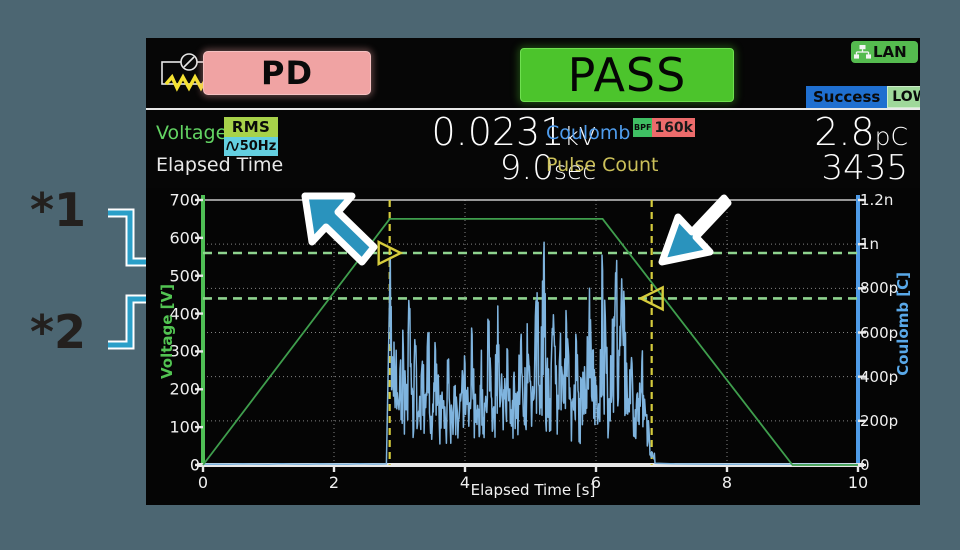  Describe the element at coordinates (498, 132) in the screenshot. I see `voltage-value: 0.0231` at that location.